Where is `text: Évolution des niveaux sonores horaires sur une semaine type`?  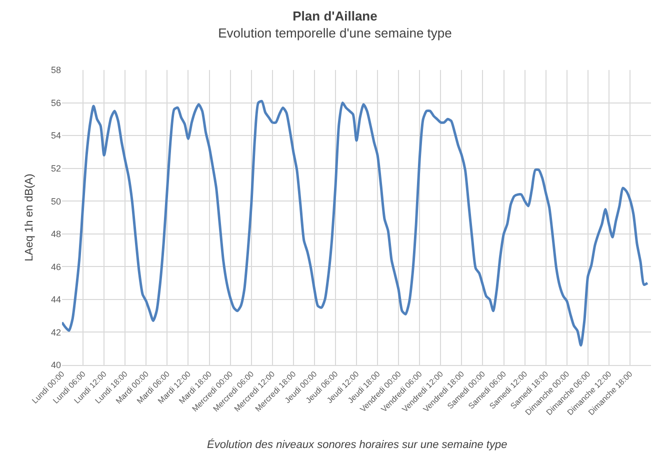 text: Évolution des niveaux sonores horaires sur une semaine type is located at coordinates (357, 444).